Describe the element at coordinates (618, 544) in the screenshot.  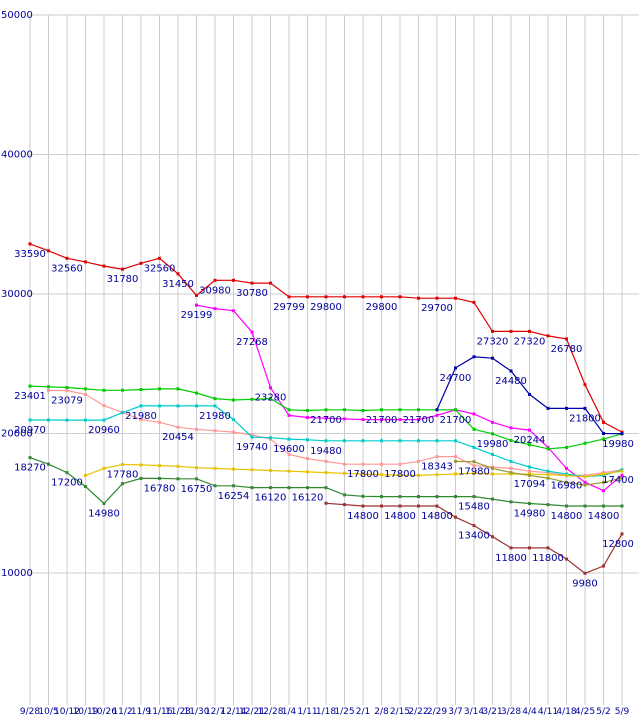
I see `data-point-label: 12800` at that location.